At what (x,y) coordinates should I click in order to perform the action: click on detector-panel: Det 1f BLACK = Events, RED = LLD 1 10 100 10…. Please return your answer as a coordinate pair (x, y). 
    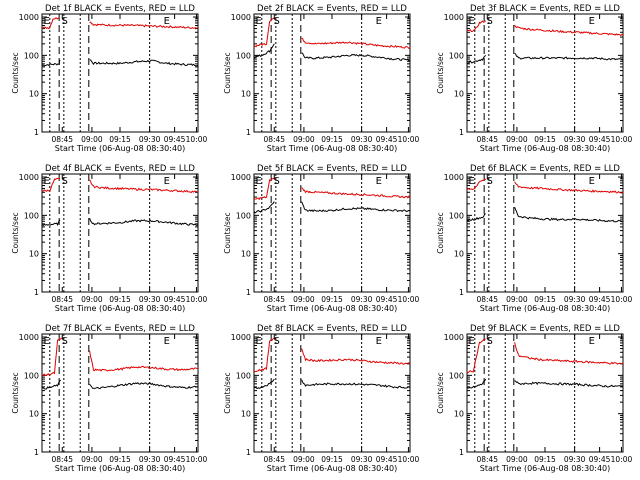
    Looking at the image, I should click on (109, 78).